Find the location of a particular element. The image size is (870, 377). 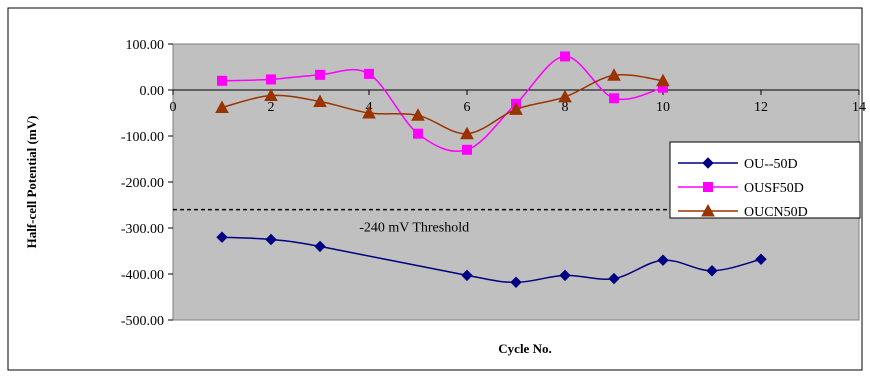

x-tick-label: 14 is located at coordinates (859, 107).